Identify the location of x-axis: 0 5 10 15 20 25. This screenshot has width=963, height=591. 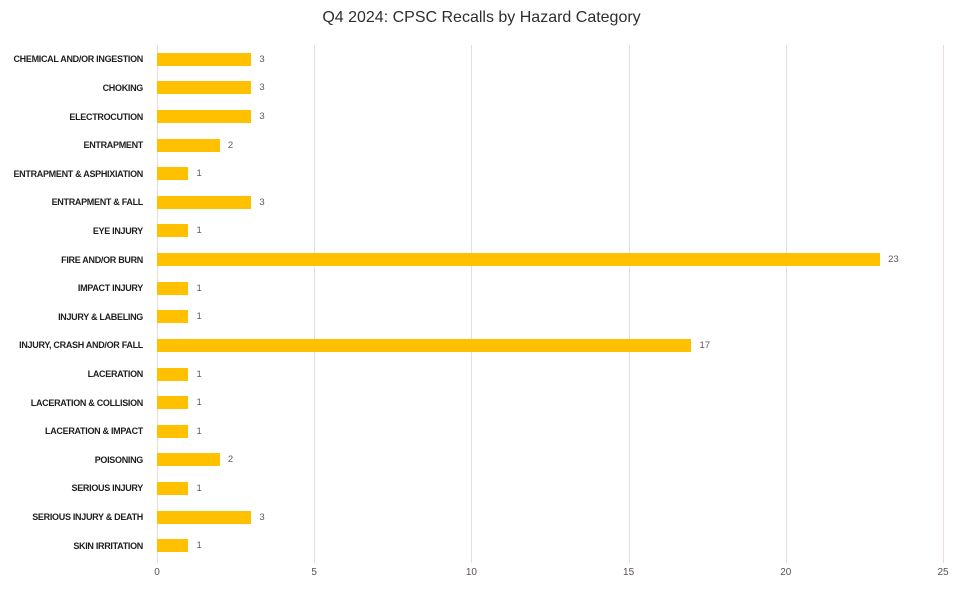
(551, 575).